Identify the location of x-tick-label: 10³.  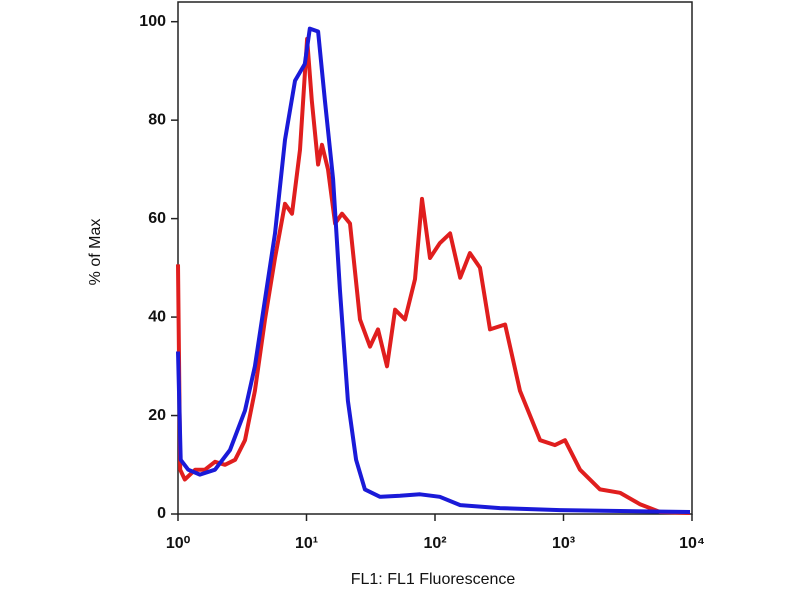
(563, 543).